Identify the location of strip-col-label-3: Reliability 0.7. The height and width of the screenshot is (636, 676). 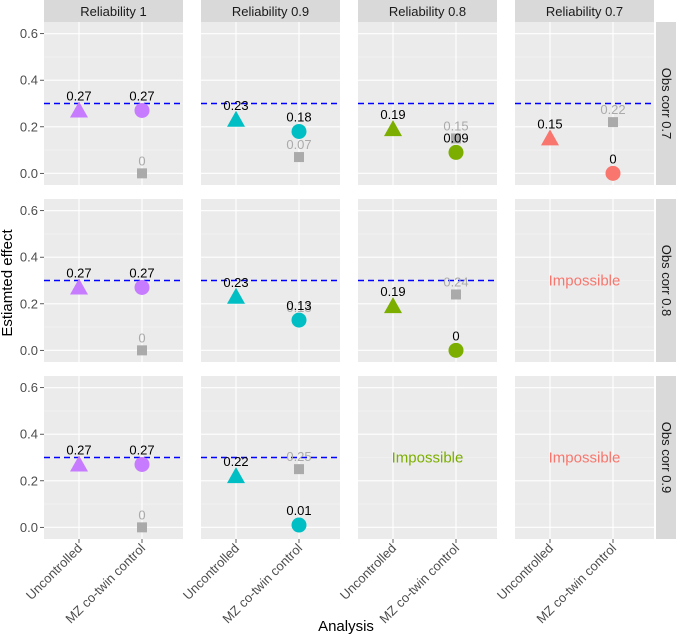
(584, 11).